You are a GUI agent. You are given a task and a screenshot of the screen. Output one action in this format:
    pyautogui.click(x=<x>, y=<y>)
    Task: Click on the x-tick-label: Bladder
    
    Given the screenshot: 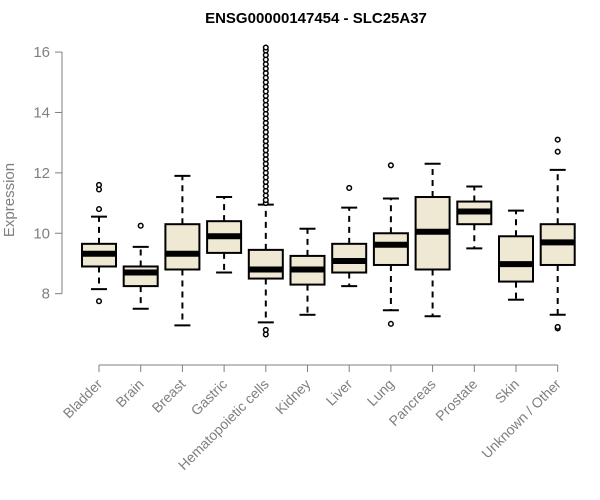 What is the action you would take?
    pyautogui.click(x=83, y=399)
    